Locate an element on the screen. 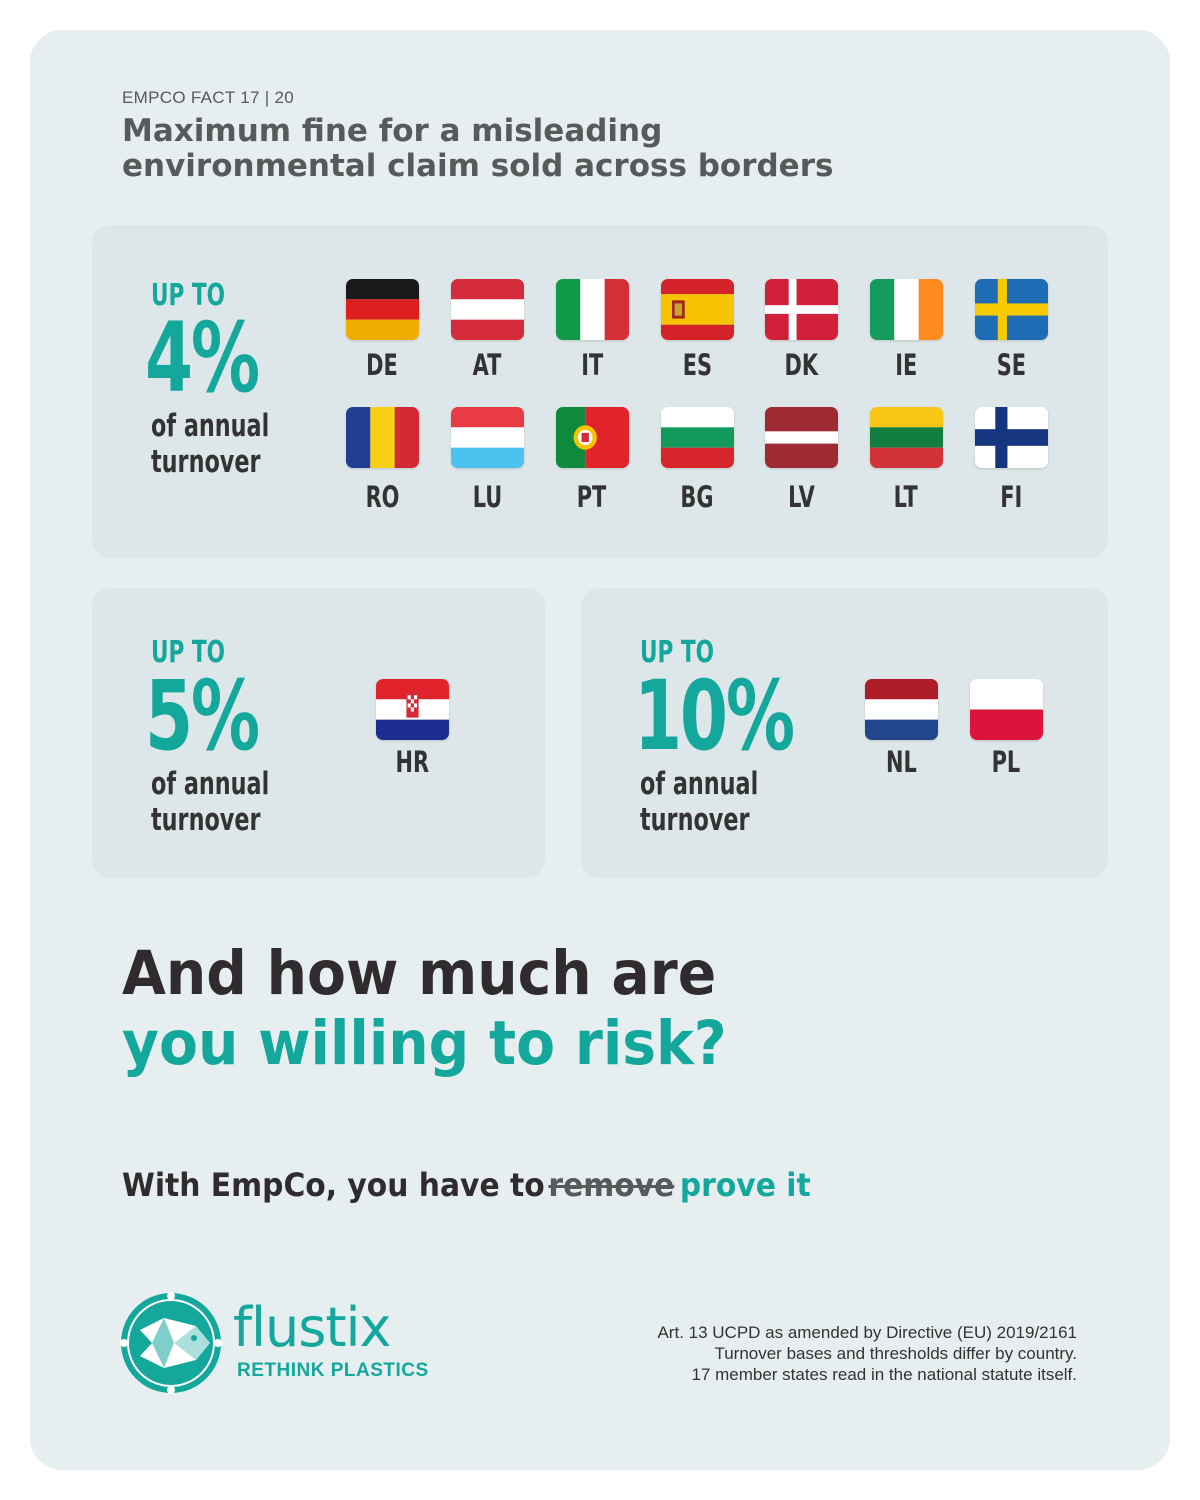 The image size is (1200, 1500). tier-5-turnover-label: of annual turnover is located at coordinates (210, 802).